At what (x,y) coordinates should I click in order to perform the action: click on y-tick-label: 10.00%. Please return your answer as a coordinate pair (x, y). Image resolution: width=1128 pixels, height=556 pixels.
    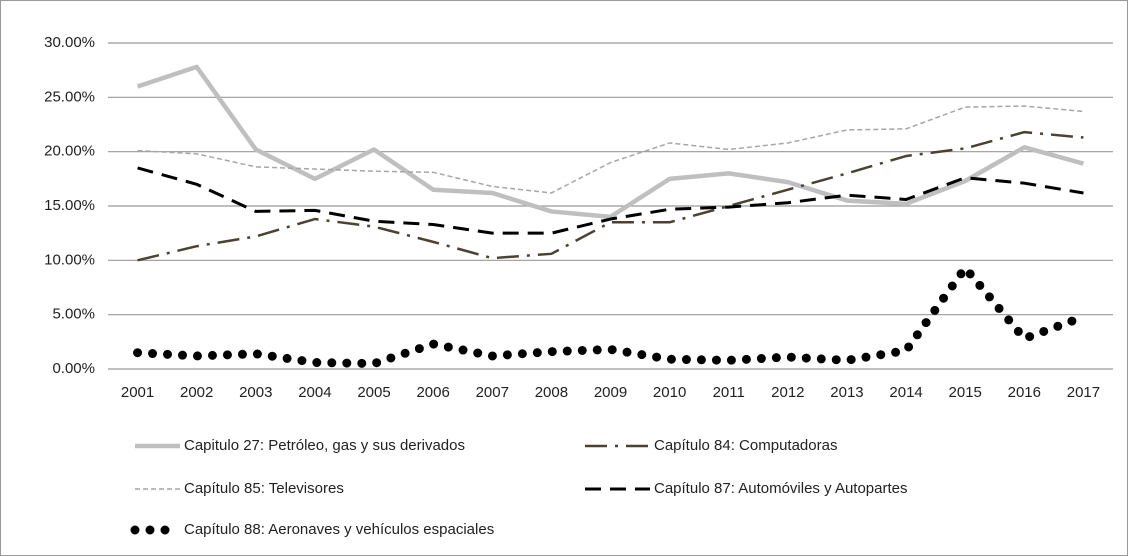
    Looking at the image, I should click on (69, 259).